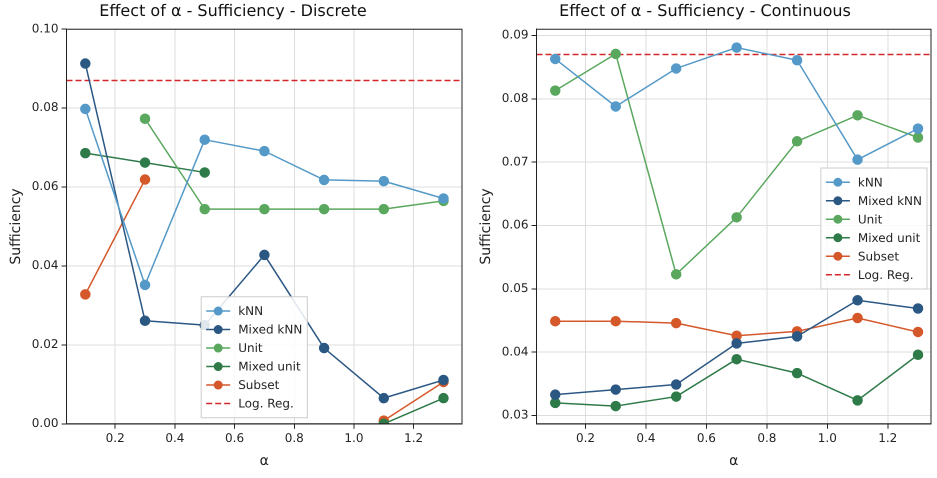 The width and height of the screenshot is (937, 478). What do you see at coordinates (45, 28) in the screenshot?
I see `y-tick-label: 0.10` at bounding box center [45, 28].